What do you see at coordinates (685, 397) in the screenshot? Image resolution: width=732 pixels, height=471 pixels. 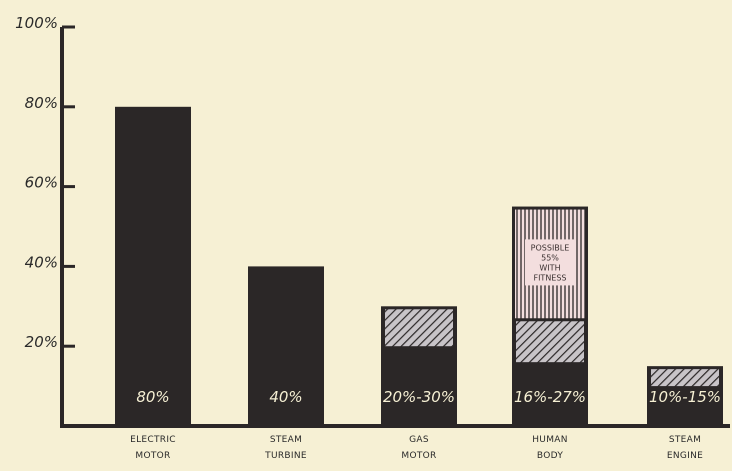 I see `bar-value-label: 10%-15%` at bounding box center [685, 397].